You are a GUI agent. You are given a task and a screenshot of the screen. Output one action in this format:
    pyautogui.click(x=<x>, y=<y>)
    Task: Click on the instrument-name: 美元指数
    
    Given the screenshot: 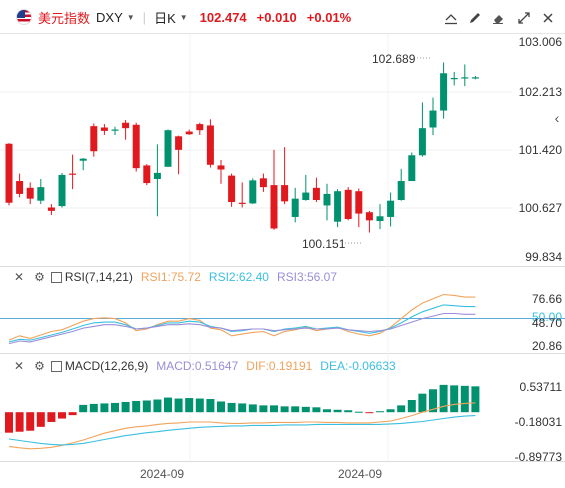 What is the action you would take?
    pyautogui.click(x=64, y=18)
    